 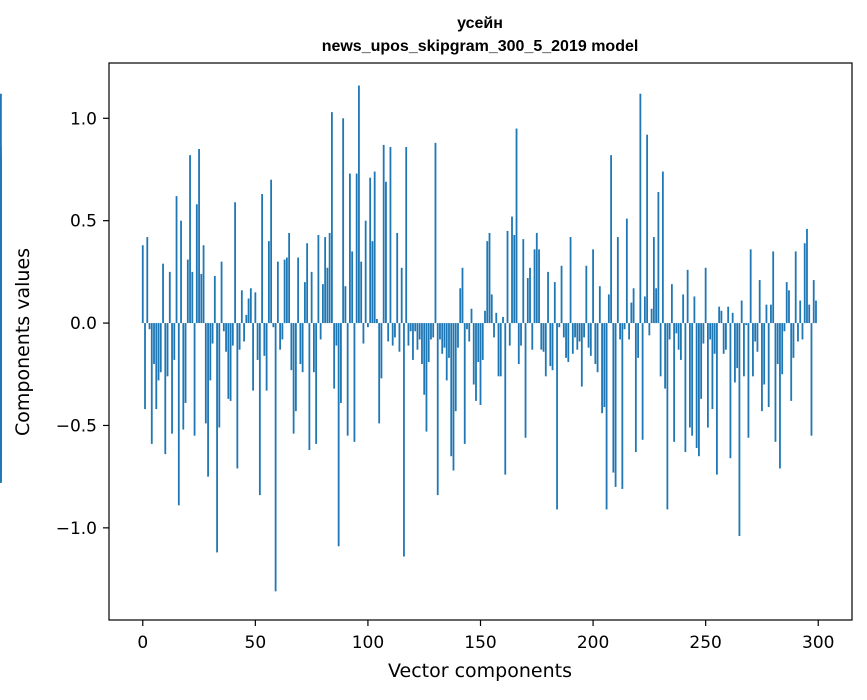 I want to click on y-axis-label: Components values, so click(x=23, y=342).